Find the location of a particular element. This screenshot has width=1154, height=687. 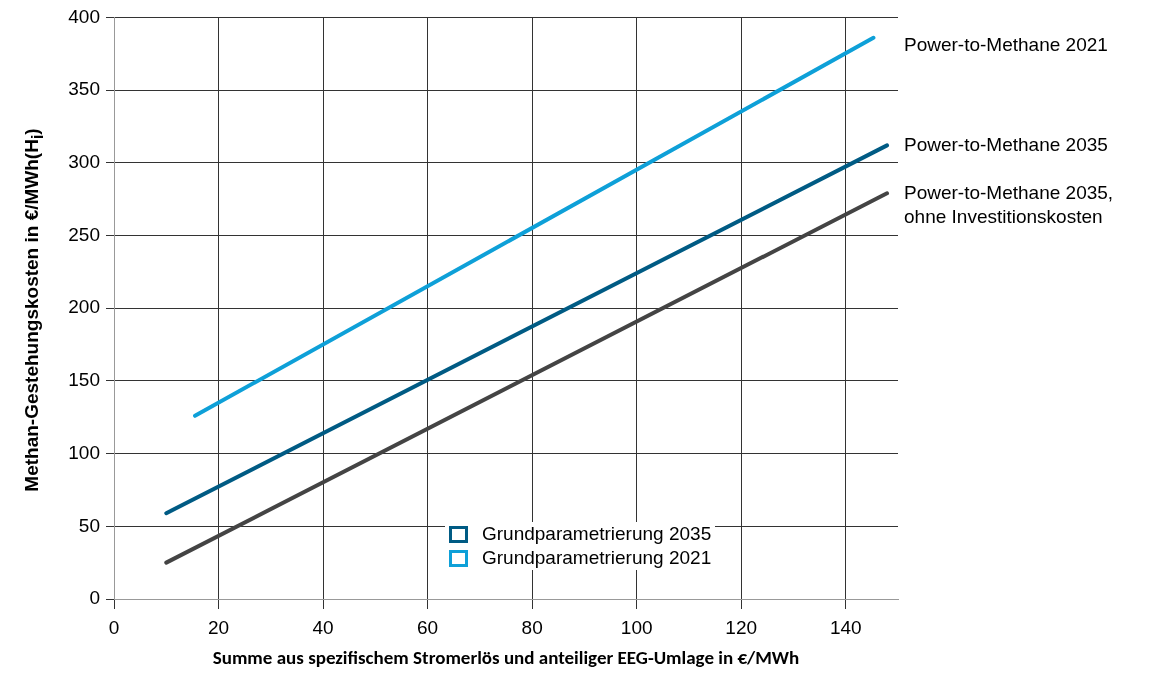

y-tick-label: 50 is located at coordinates (89, 525).